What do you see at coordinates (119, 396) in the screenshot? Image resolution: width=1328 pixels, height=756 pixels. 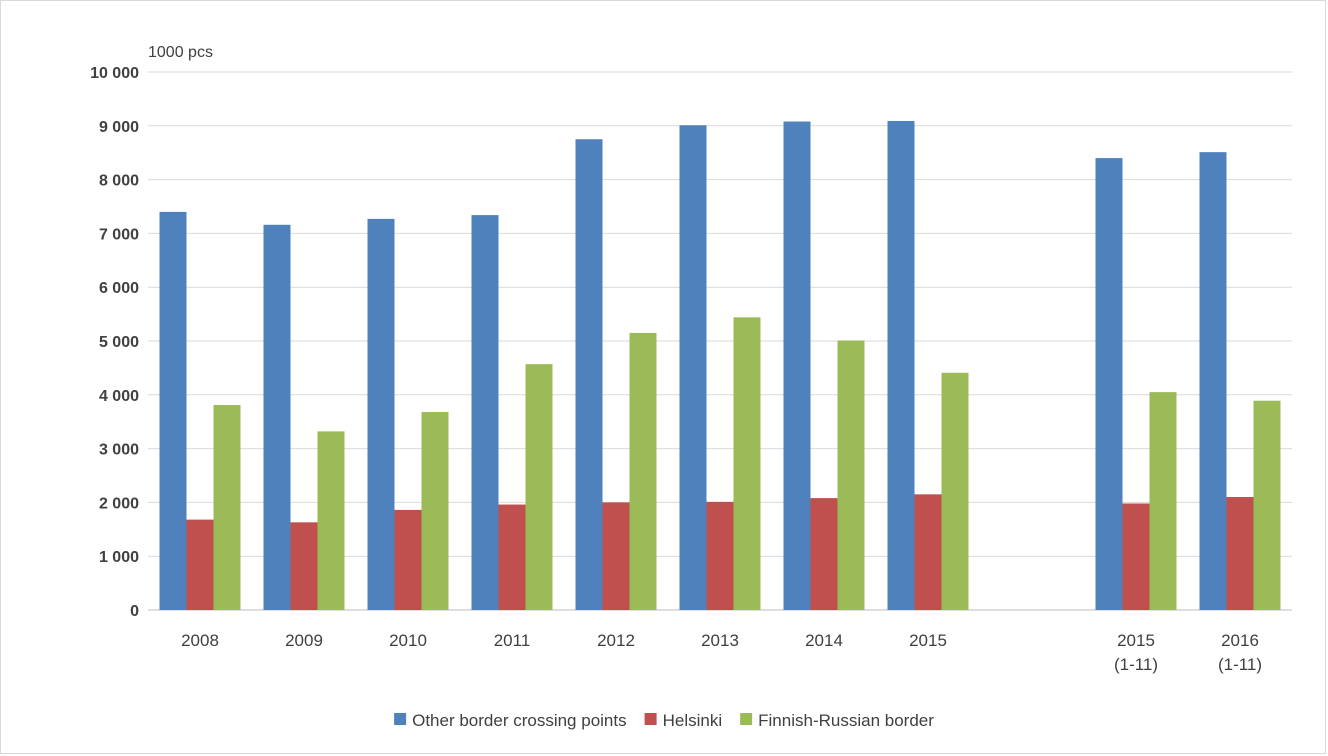 I see `y-tick-label: 4 000` at bounding box center [119, 396].